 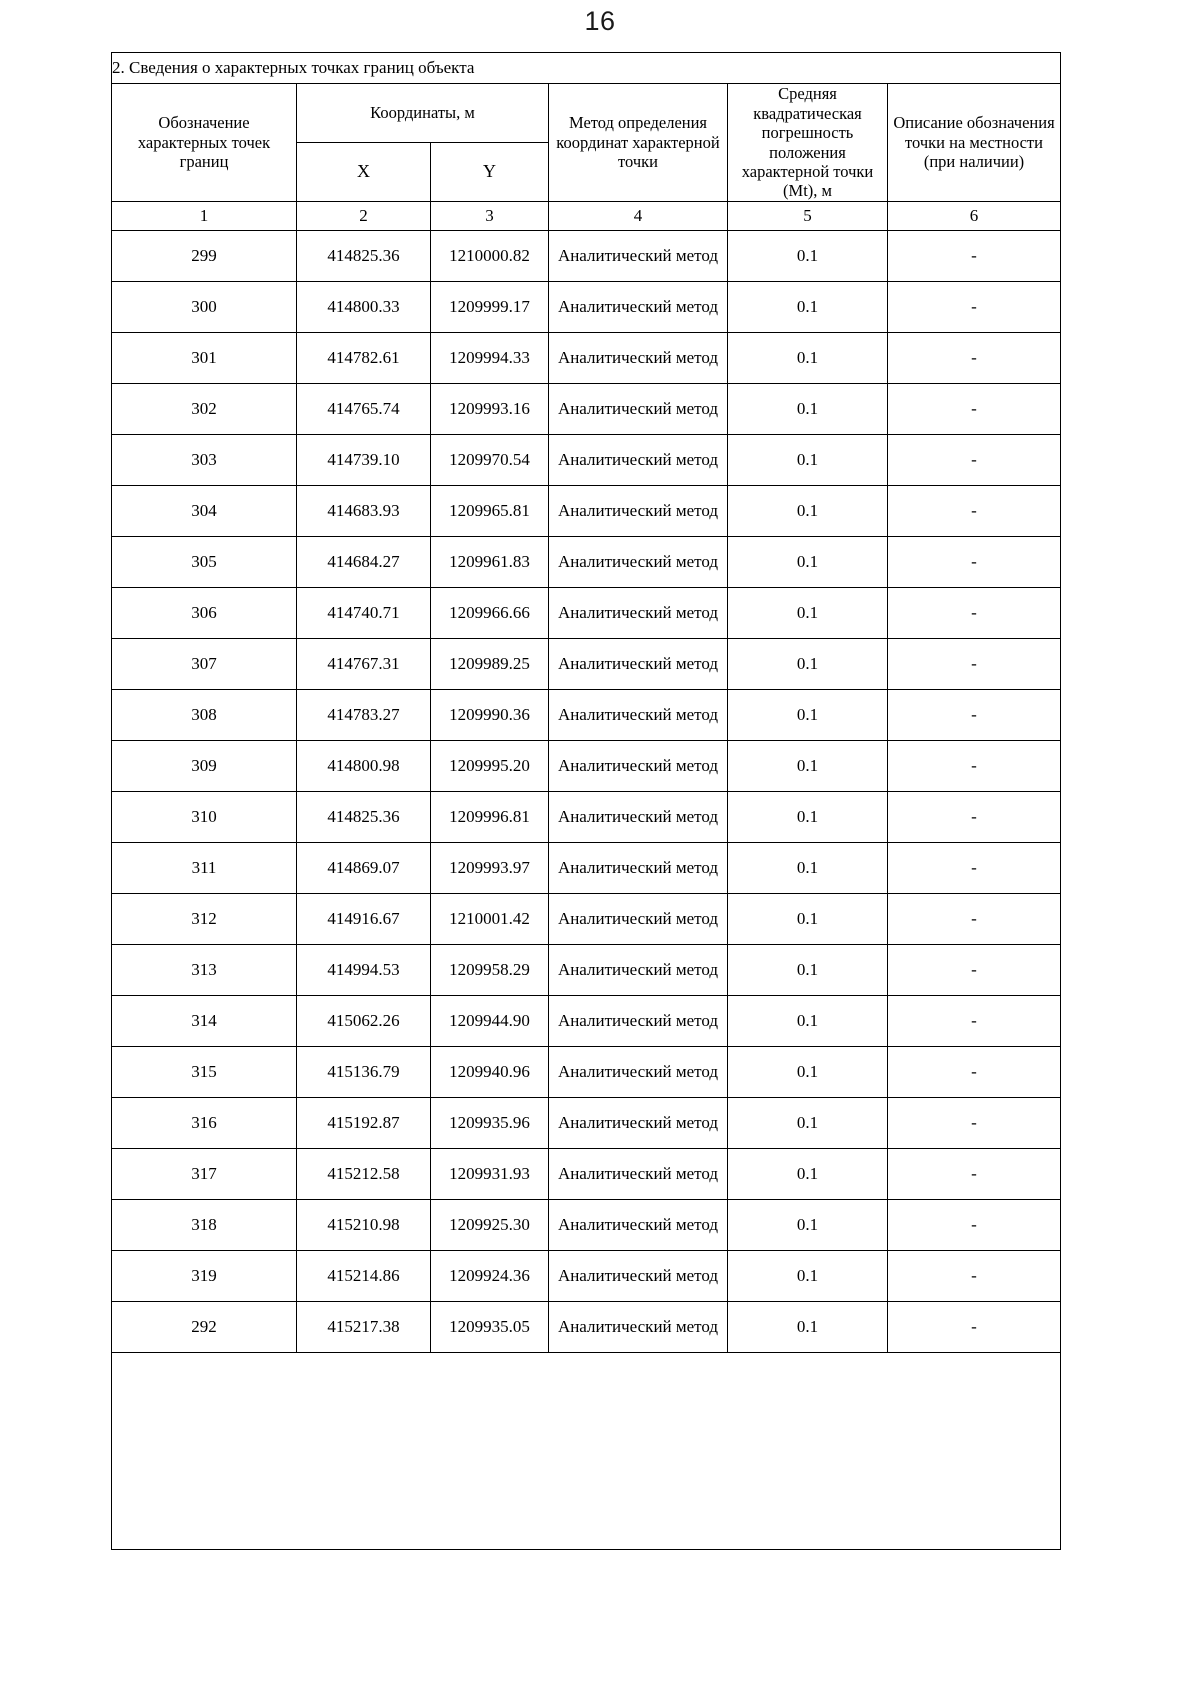 What do you see at coordinates (363, 766) in the screenshot?
I see `cell-x: 414800.98` at bounding box center [363, 766].